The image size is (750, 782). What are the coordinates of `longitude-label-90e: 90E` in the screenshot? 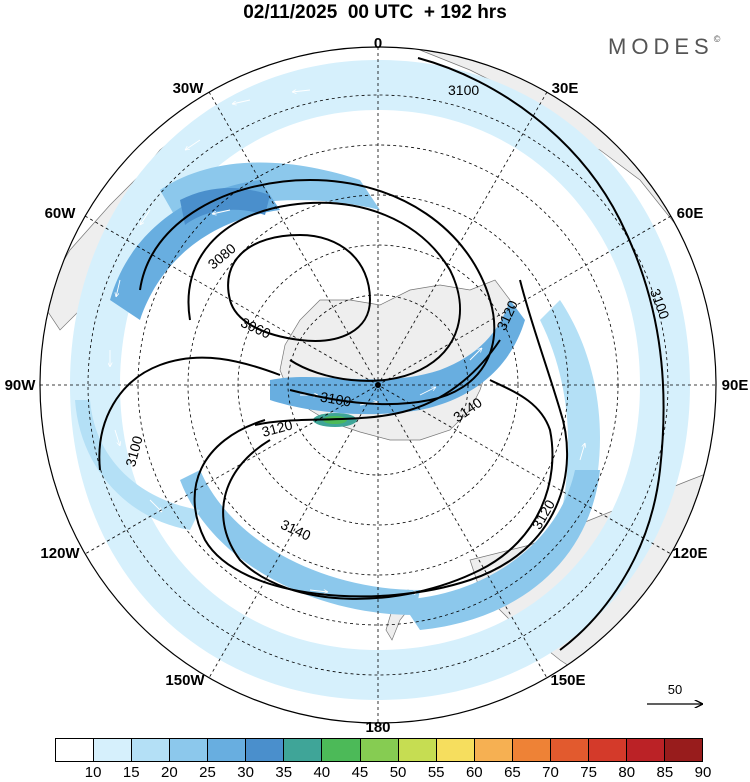 It's located at (735, 385).